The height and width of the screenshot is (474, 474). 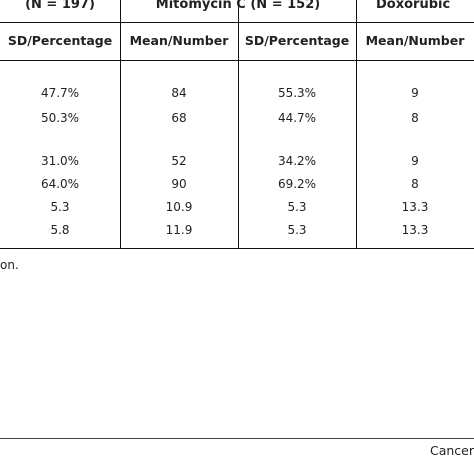 What do you see at coordinates (179, 161) in the screenshot?
I see `table-cell: 52` at bounding box center [179, 161].